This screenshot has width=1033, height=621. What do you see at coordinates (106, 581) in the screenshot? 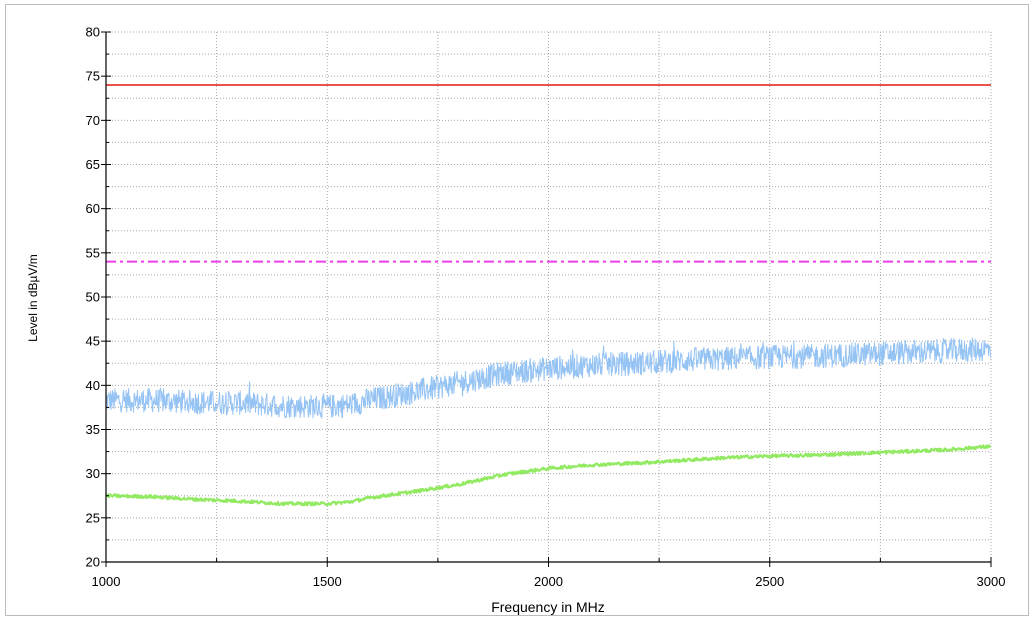
I see `x-tick-label: 1000` at bounding box center [106, 581].